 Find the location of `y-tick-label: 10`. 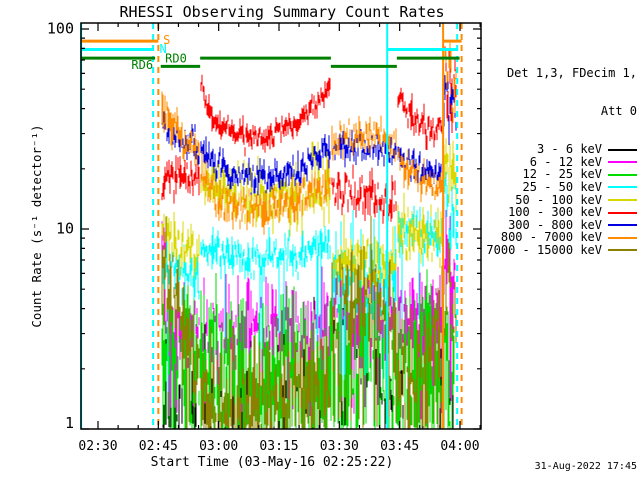

y-tick-label: 10 is located at coordinates (65, 229).